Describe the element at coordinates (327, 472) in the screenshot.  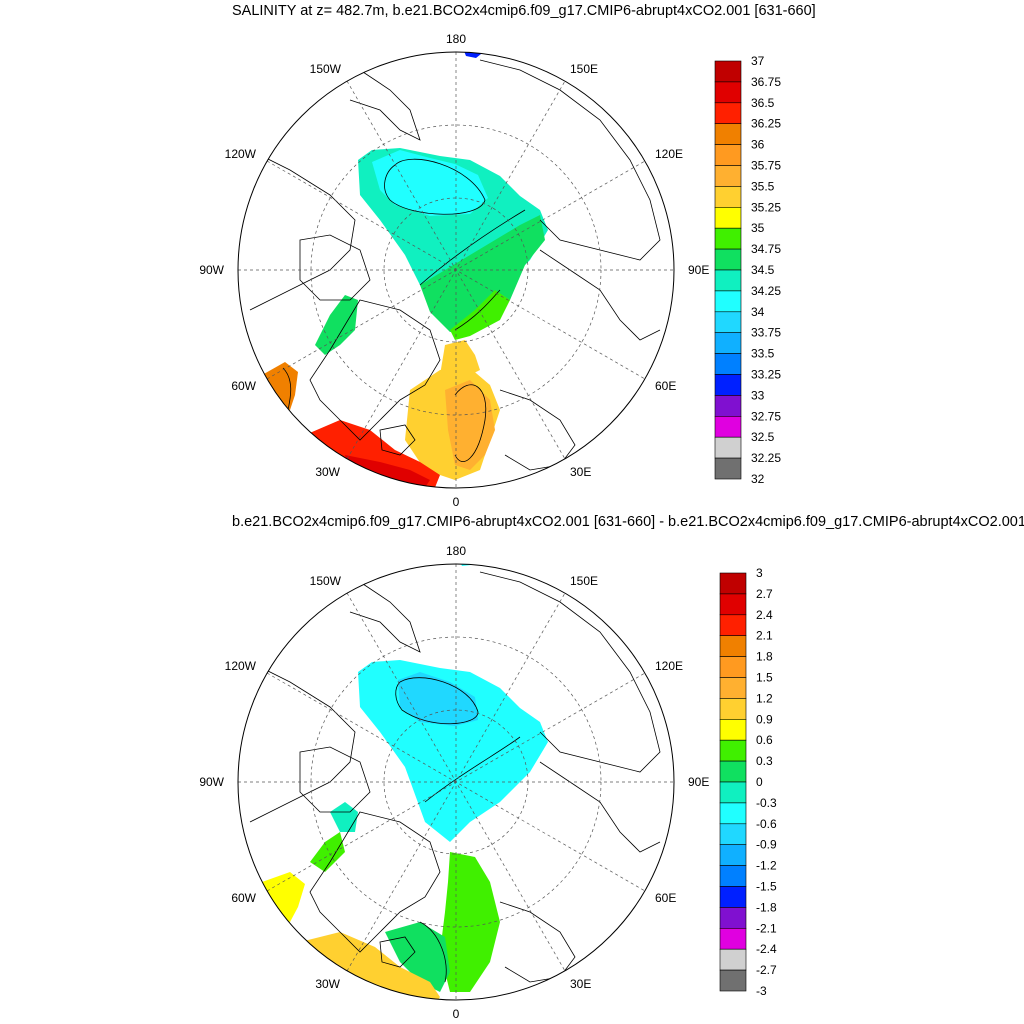
I see `lon-label-30w: 30W` at that location.